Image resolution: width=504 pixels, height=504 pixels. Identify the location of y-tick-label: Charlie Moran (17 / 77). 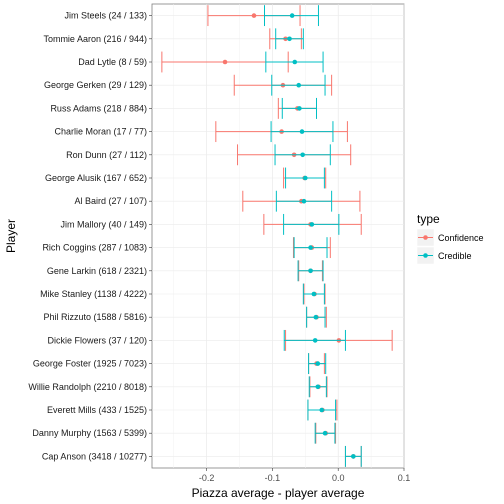
(100, 132).